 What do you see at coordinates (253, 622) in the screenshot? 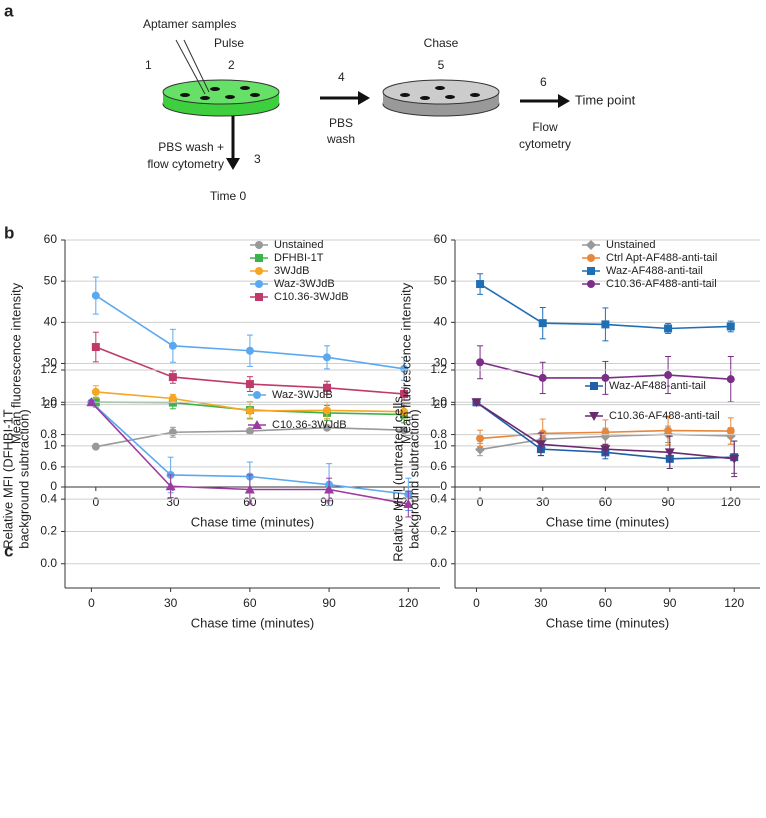
I see `x-axis-label: Chase time (minutes)` at bounding box center [253, 622].